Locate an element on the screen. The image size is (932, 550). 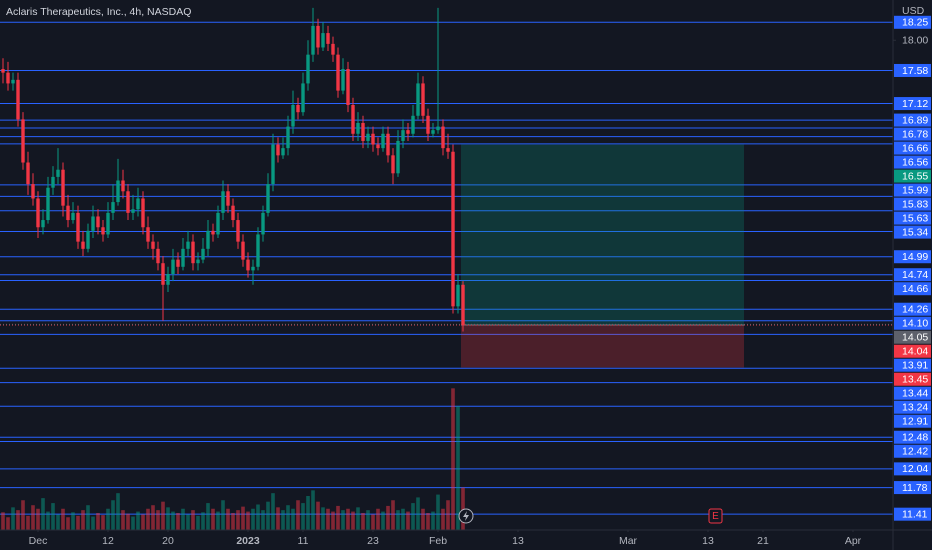
price-label: 11.41 is located at coordinates (915, 514).